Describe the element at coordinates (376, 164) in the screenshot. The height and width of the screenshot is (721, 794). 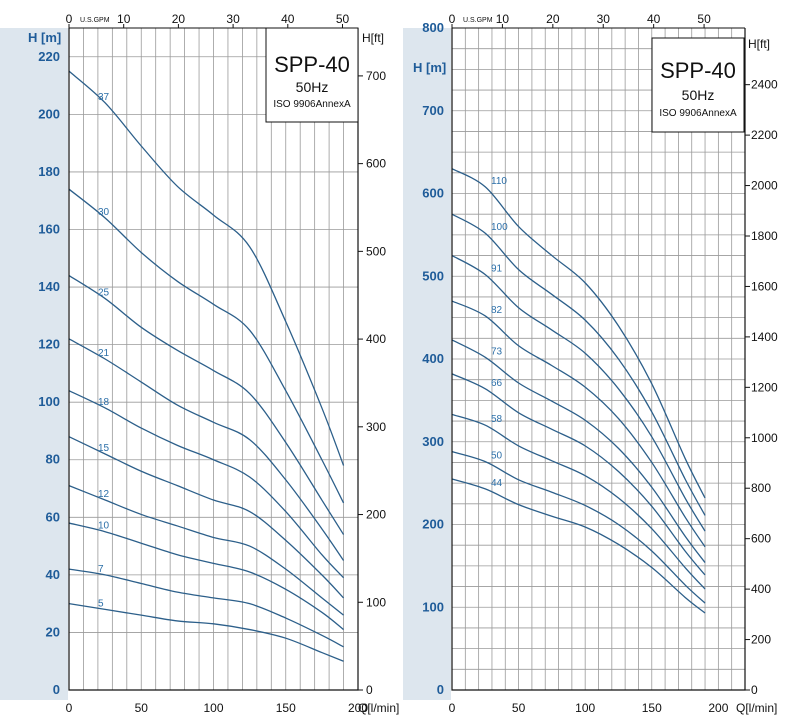
I see `right-tick-label: 600` at that location.